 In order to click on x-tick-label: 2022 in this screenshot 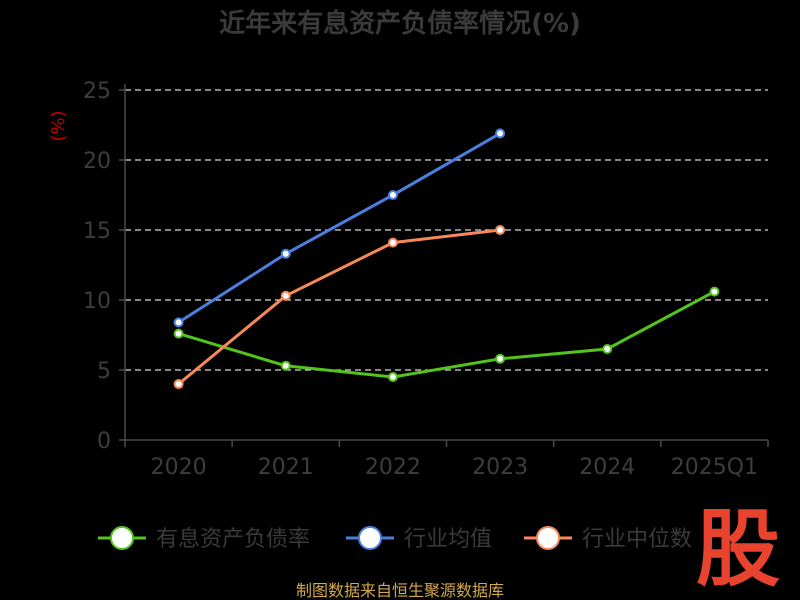, I will do `click(393, 467)`.